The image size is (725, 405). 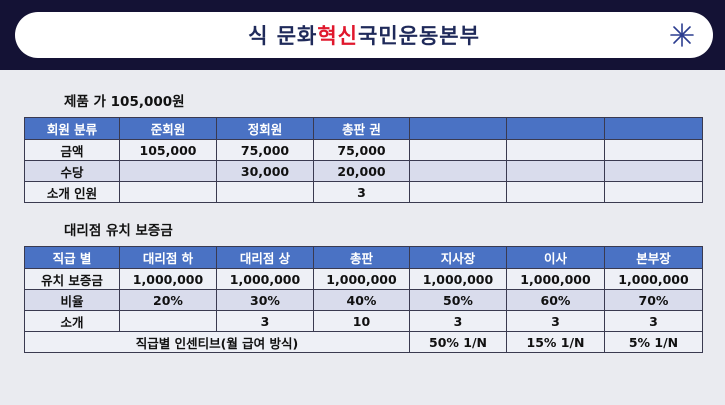 What do you see at coordinates (168, 300) in the screenshot?
I see `table-cell: 20%` at bounding box center [168, 300].